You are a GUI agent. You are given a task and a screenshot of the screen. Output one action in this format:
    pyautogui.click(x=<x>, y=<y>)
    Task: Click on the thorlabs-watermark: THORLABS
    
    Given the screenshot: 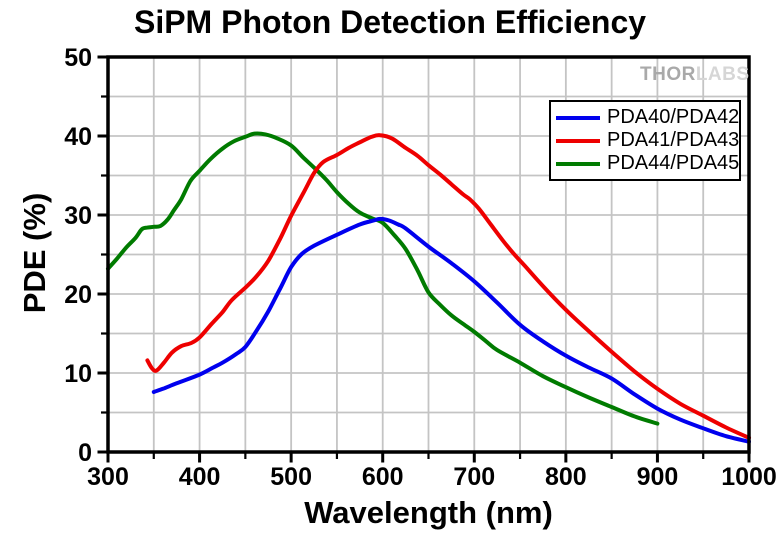 What is the action you would take?
    pyautogui.click(x=694, y=75)
    